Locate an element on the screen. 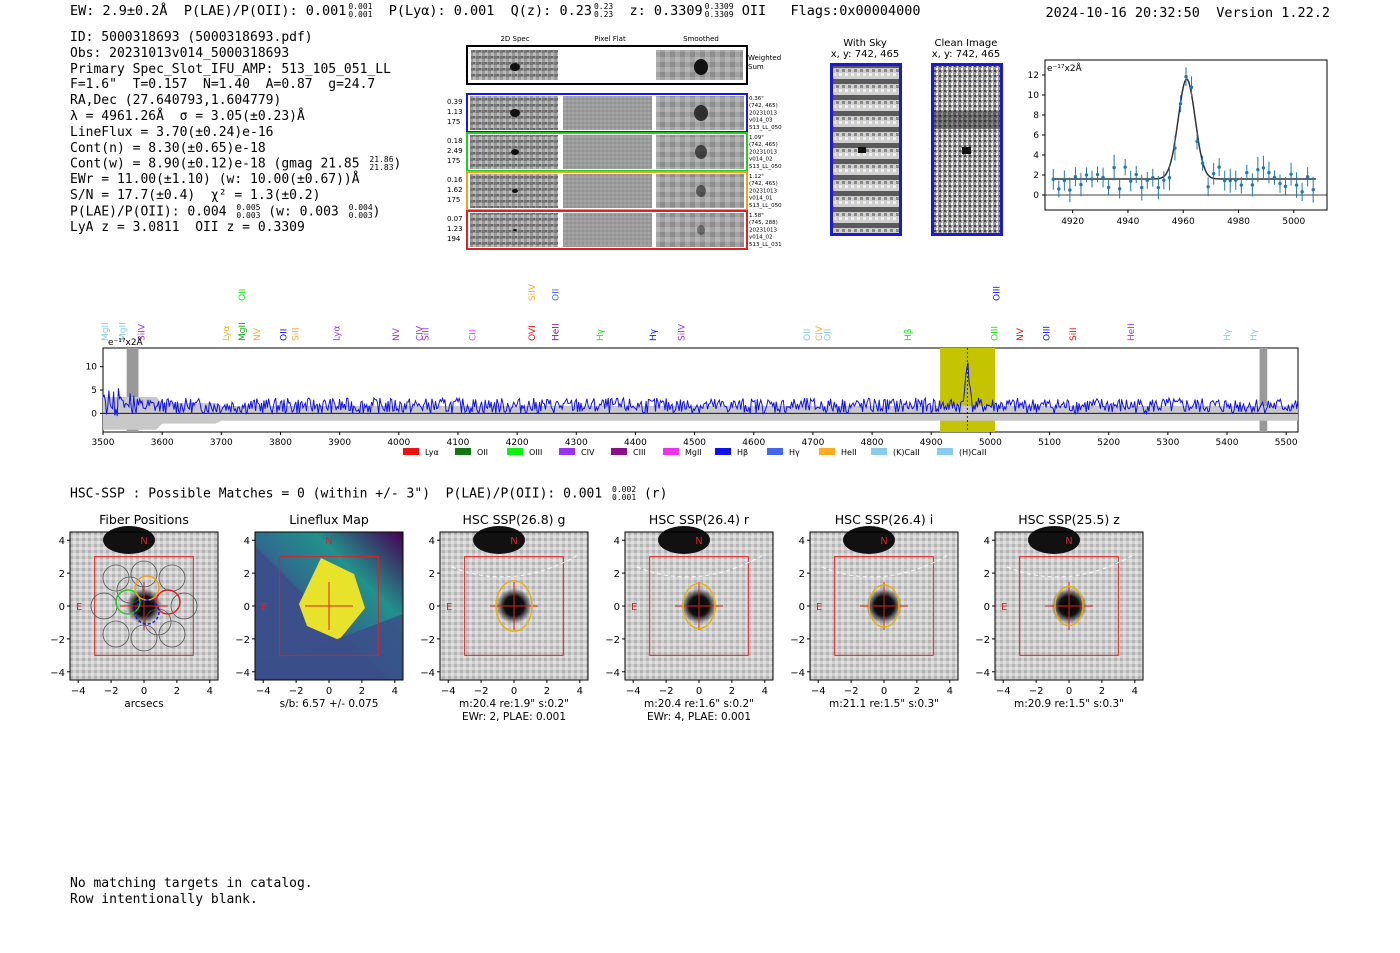 Image resolution: width=1400 pixels, height=953 pixels. info-id: ID: 5000318693 (5000318693.pdf) is located at coordinates (191, 37).